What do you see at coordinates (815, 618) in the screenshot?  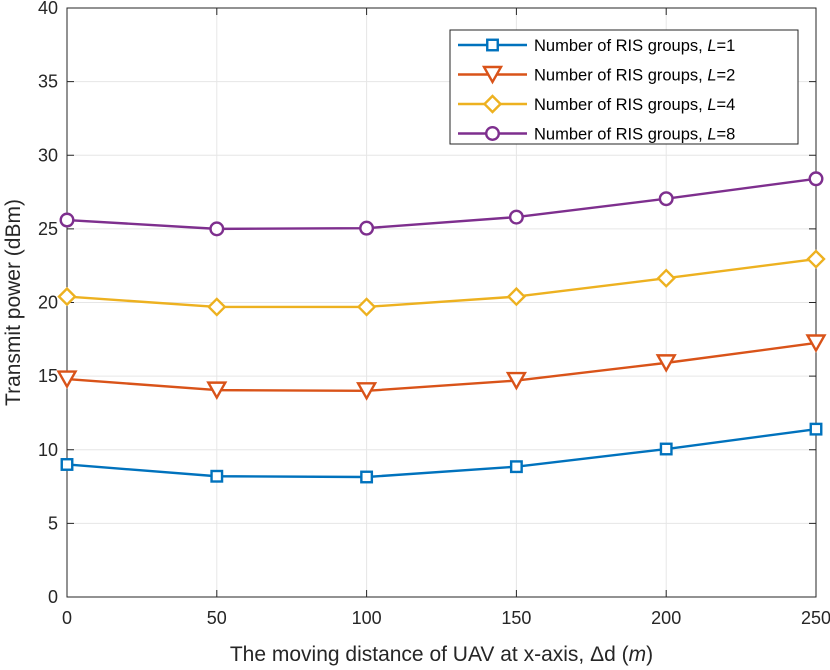 I see `x-tick-label: 250` at bounding box center [815, 618].